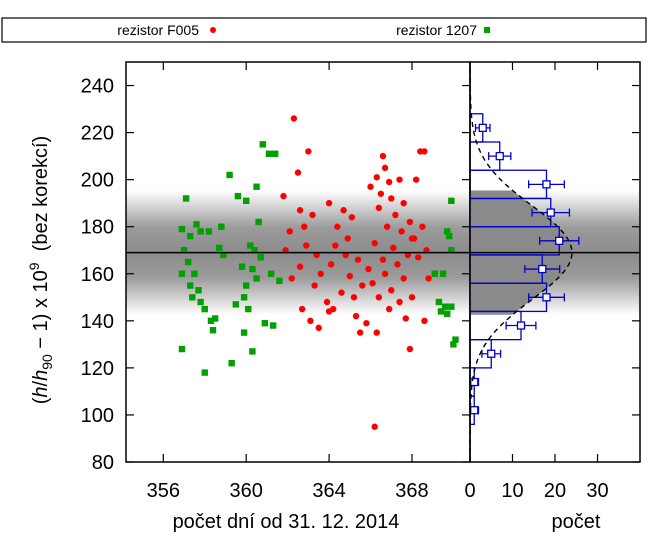 Image resolution: width=649 pixels, height=551 pixels. I want to click on hist-x-tick-label: 20, so click(555, 491).